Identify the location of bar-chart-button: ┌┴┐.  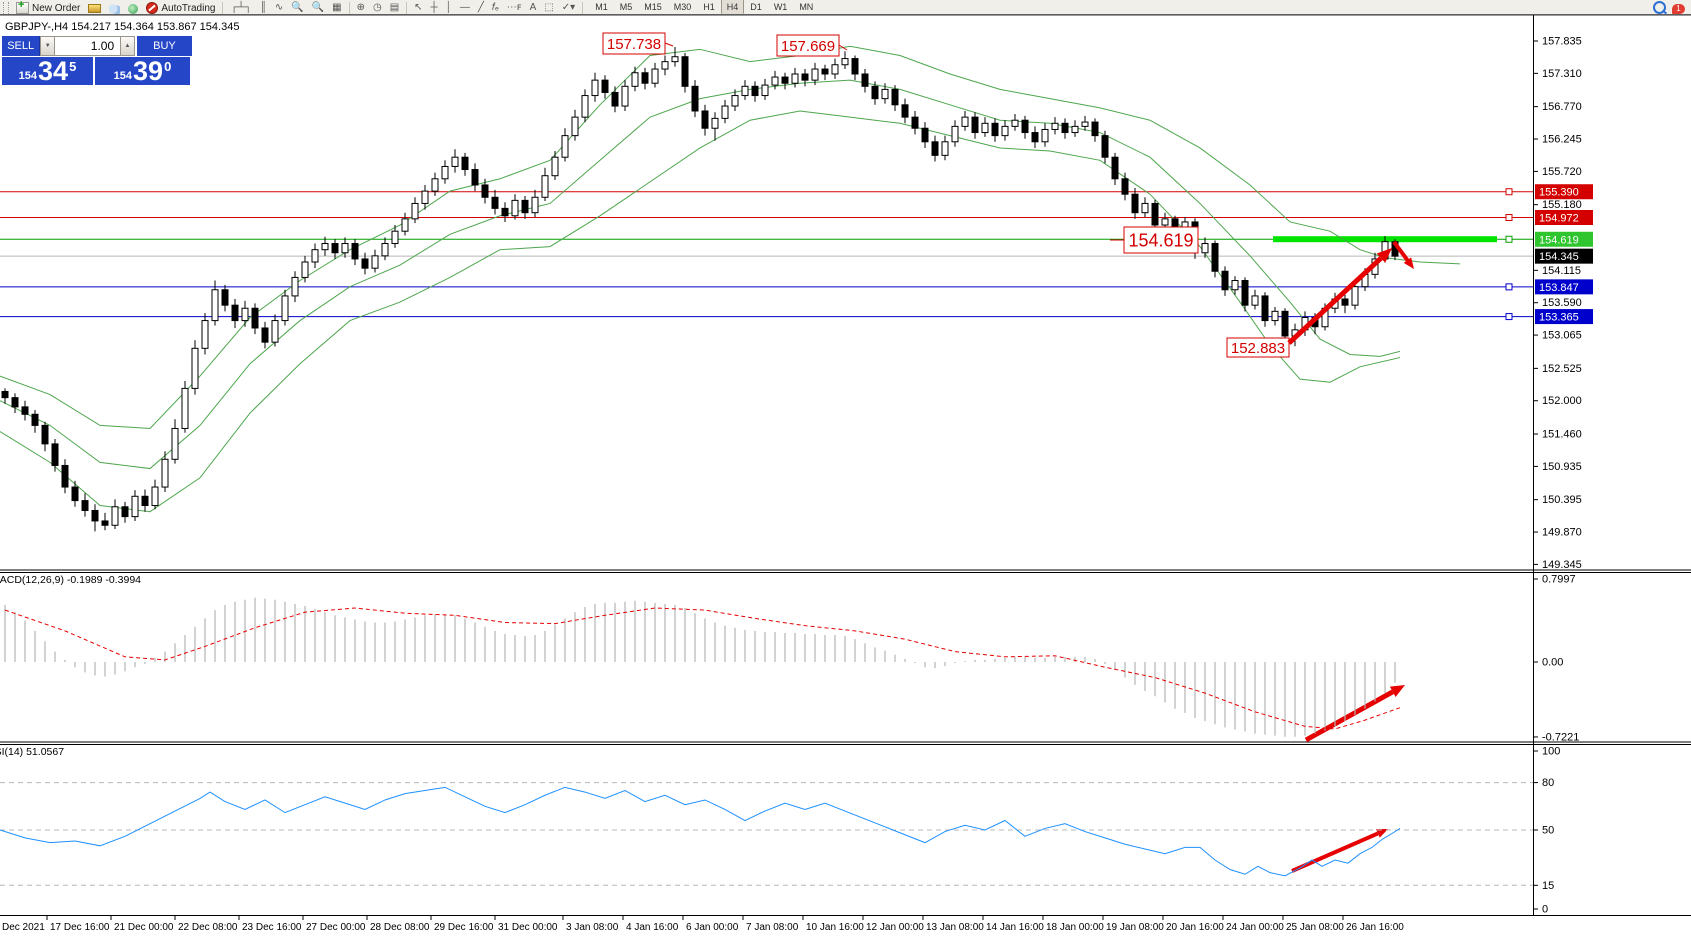
(240, 7).